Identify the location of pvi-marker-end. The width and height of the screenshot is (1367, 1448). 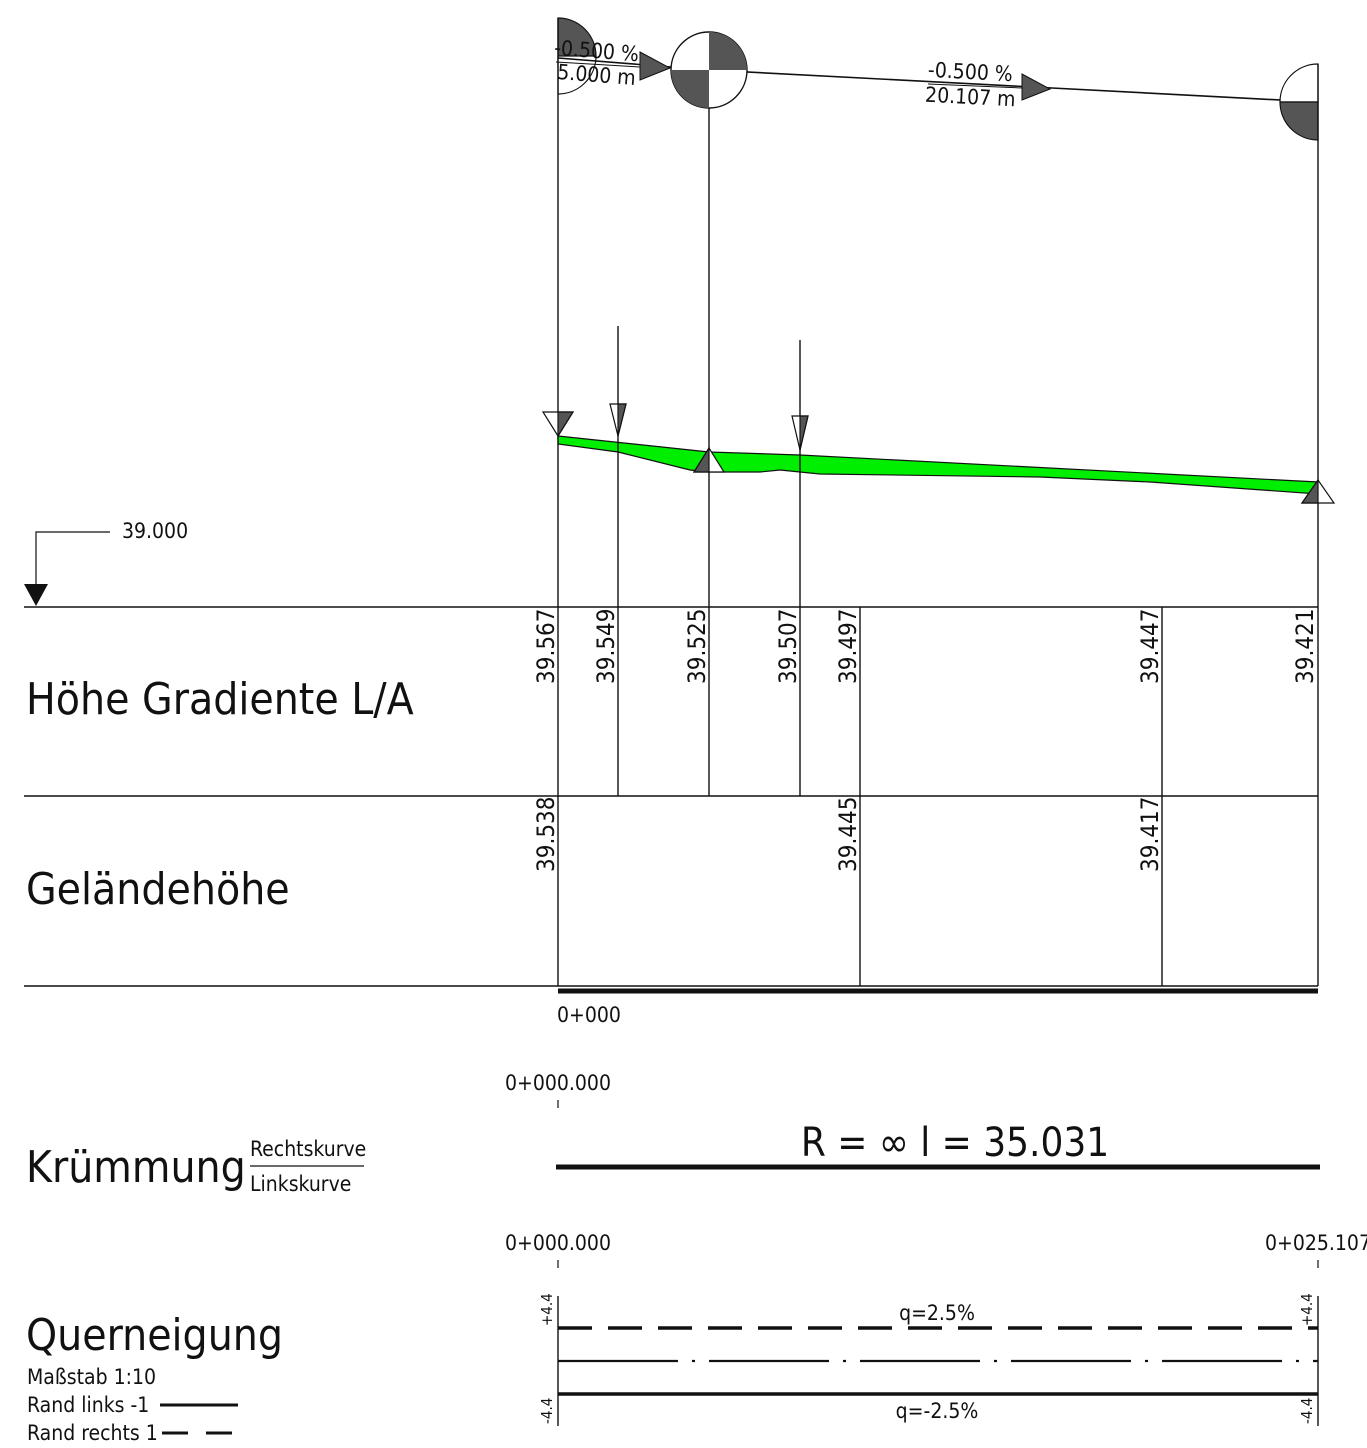
(1299, 102).